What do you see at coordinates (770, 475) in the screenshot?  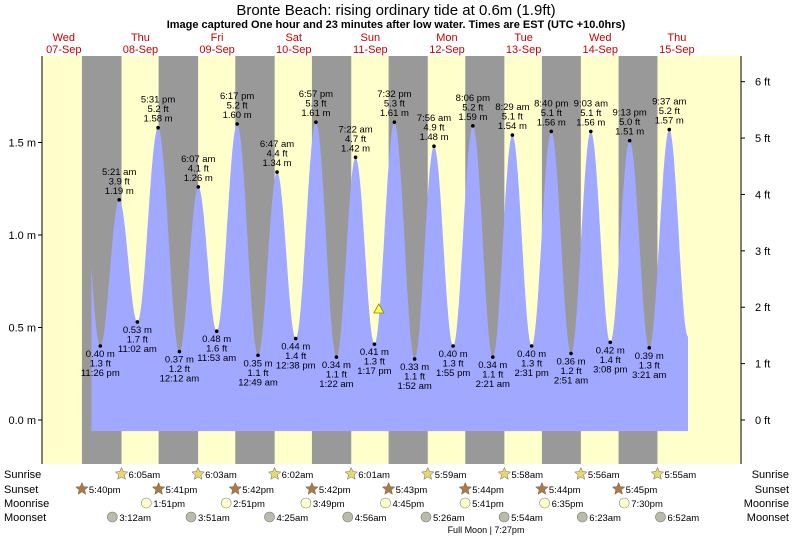 I see `sunrise-row-label-right: Sunrise` at bounding box center [770, 475].